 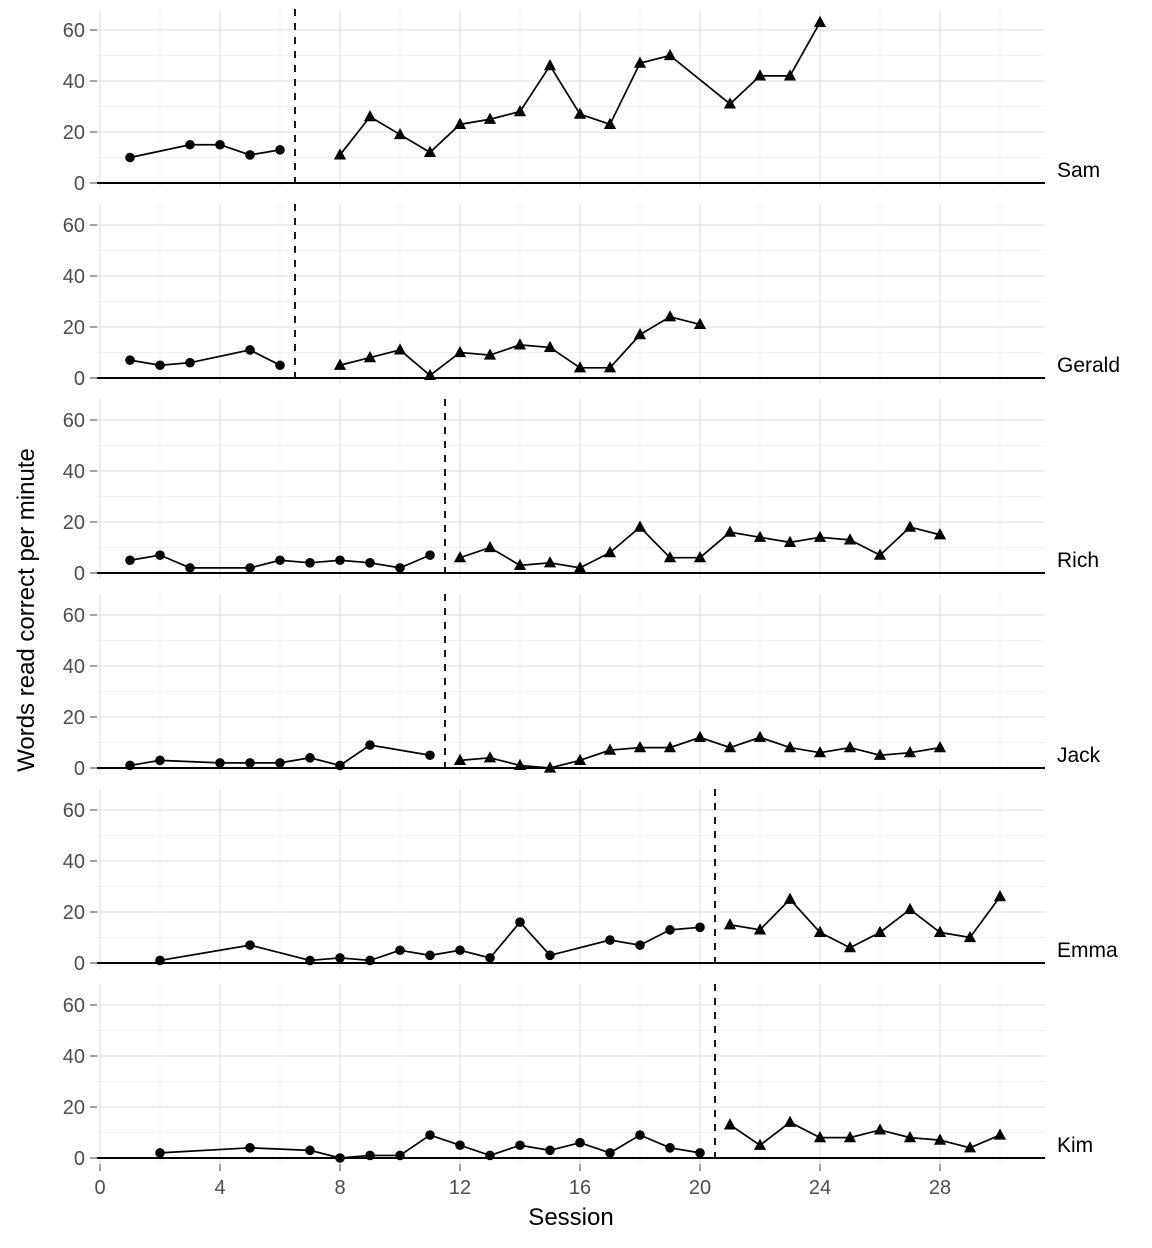 What do you see at coordinates (940, 1188) in the screenshot?
I see `x-tick-label: 28` at bounding box center [940, 1188].